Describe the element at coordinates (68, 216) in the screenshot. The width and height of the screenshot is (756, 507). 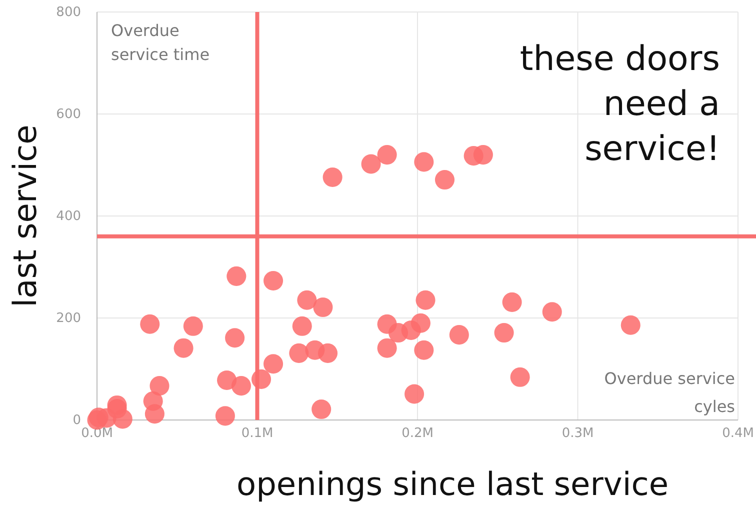
I see `y-tick-label: 400` at that location.